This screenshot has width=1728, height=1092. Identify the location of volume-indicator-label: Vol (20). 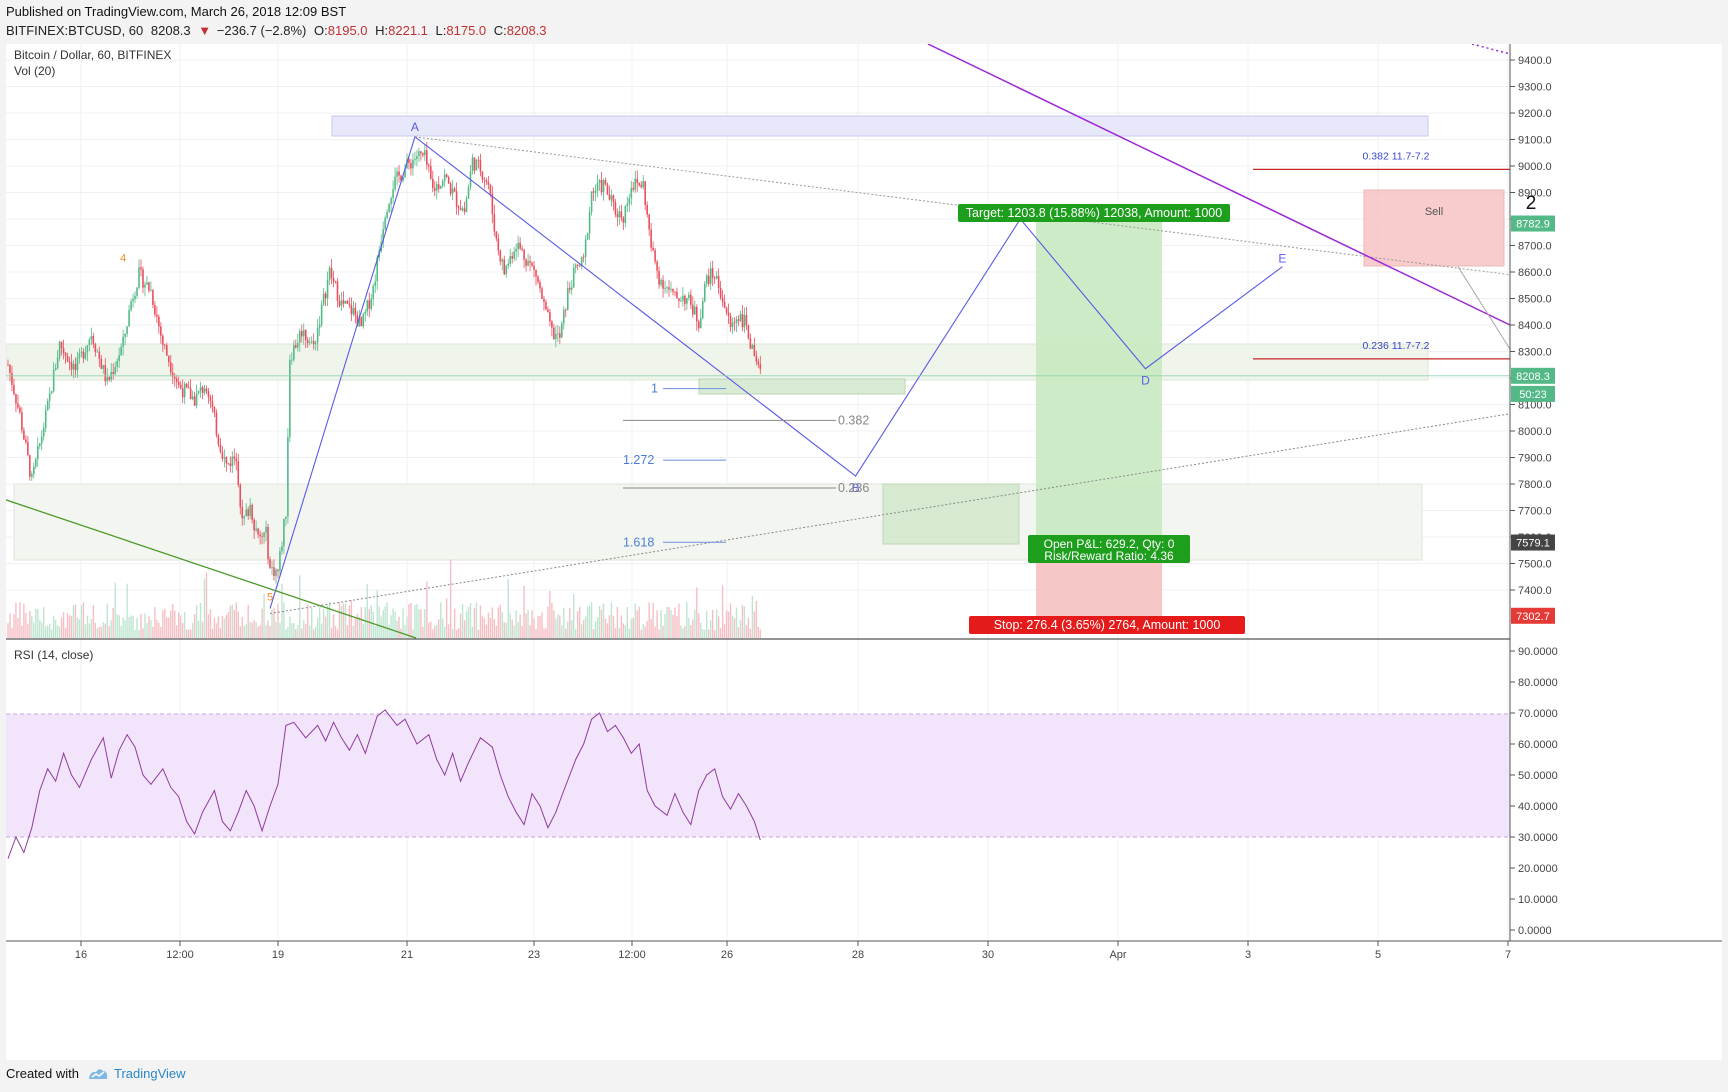
(34, 71).